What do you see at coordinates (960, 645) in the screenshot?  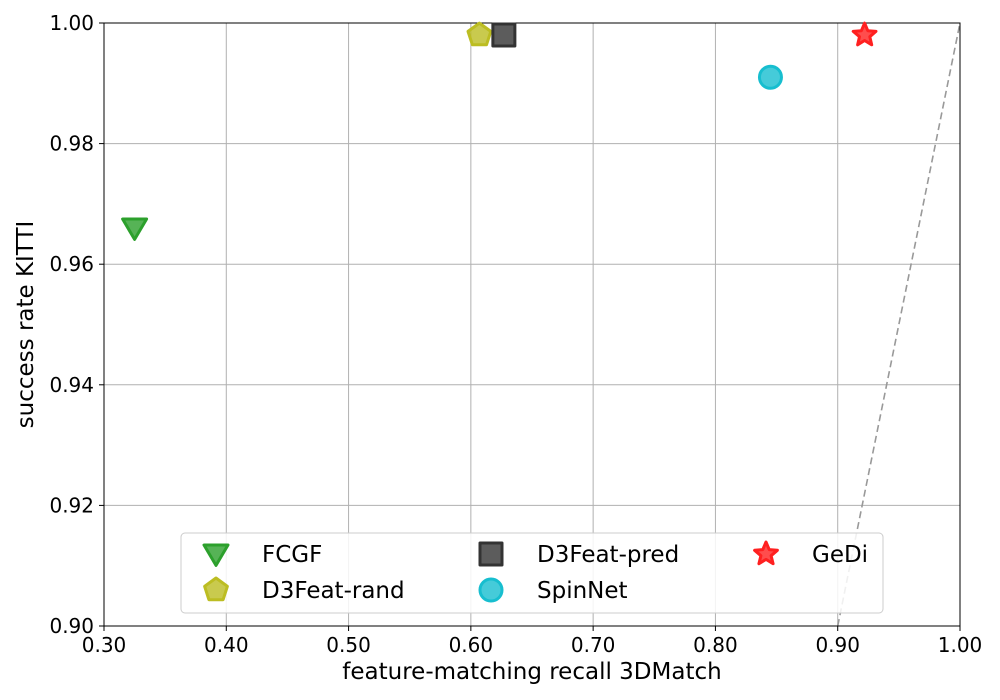 I see `x-tick-label: 1.00` at bounding box center [960, 645].